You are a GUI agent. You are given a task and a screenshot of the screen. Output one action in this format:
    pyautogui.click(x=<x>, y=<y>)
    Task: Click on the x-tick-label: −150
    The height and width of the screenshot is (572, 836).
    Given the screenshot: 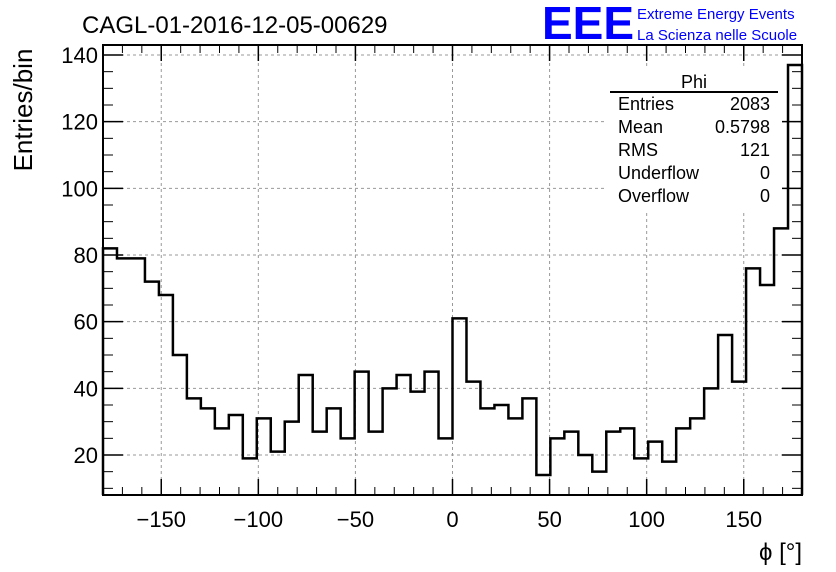 What is the action you would take?
    pyautogui.click(x=161, y=519)
    